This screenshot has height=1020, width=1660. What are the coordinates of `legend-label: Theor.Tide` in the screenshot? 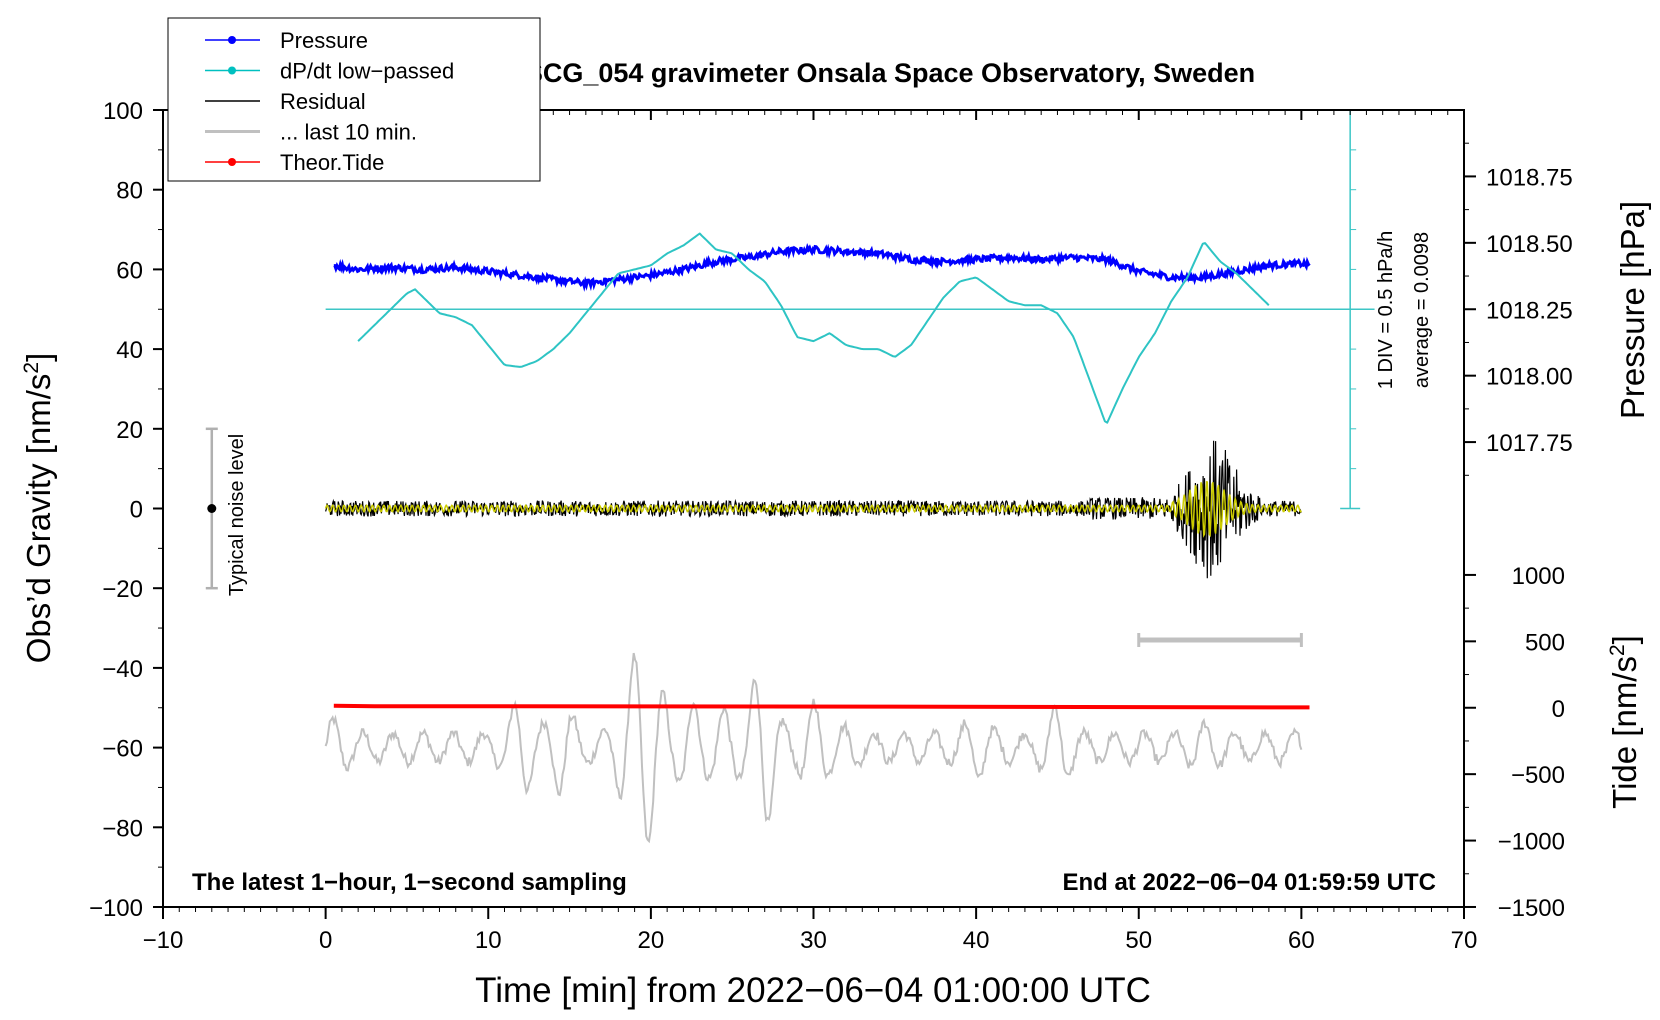 It's located at (332, 162).